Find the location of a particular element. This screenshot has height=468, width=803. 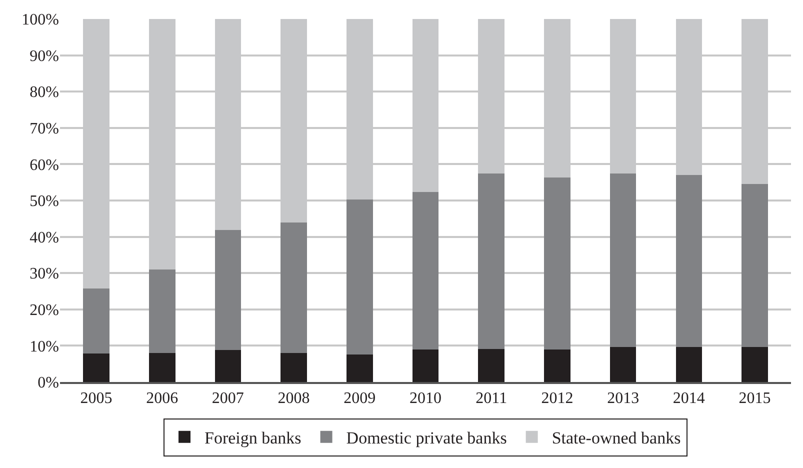

legend-label: State-owned banks is located at coordinates (616, 438).